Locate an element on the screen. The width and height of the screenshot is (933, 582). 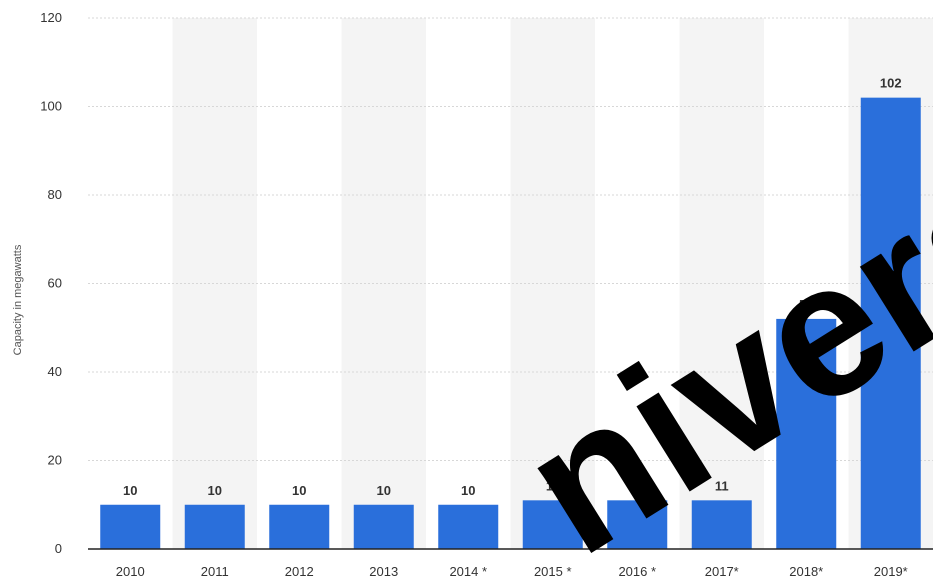
x-tick-label: 2015 * is located at coordinates (553, 570).